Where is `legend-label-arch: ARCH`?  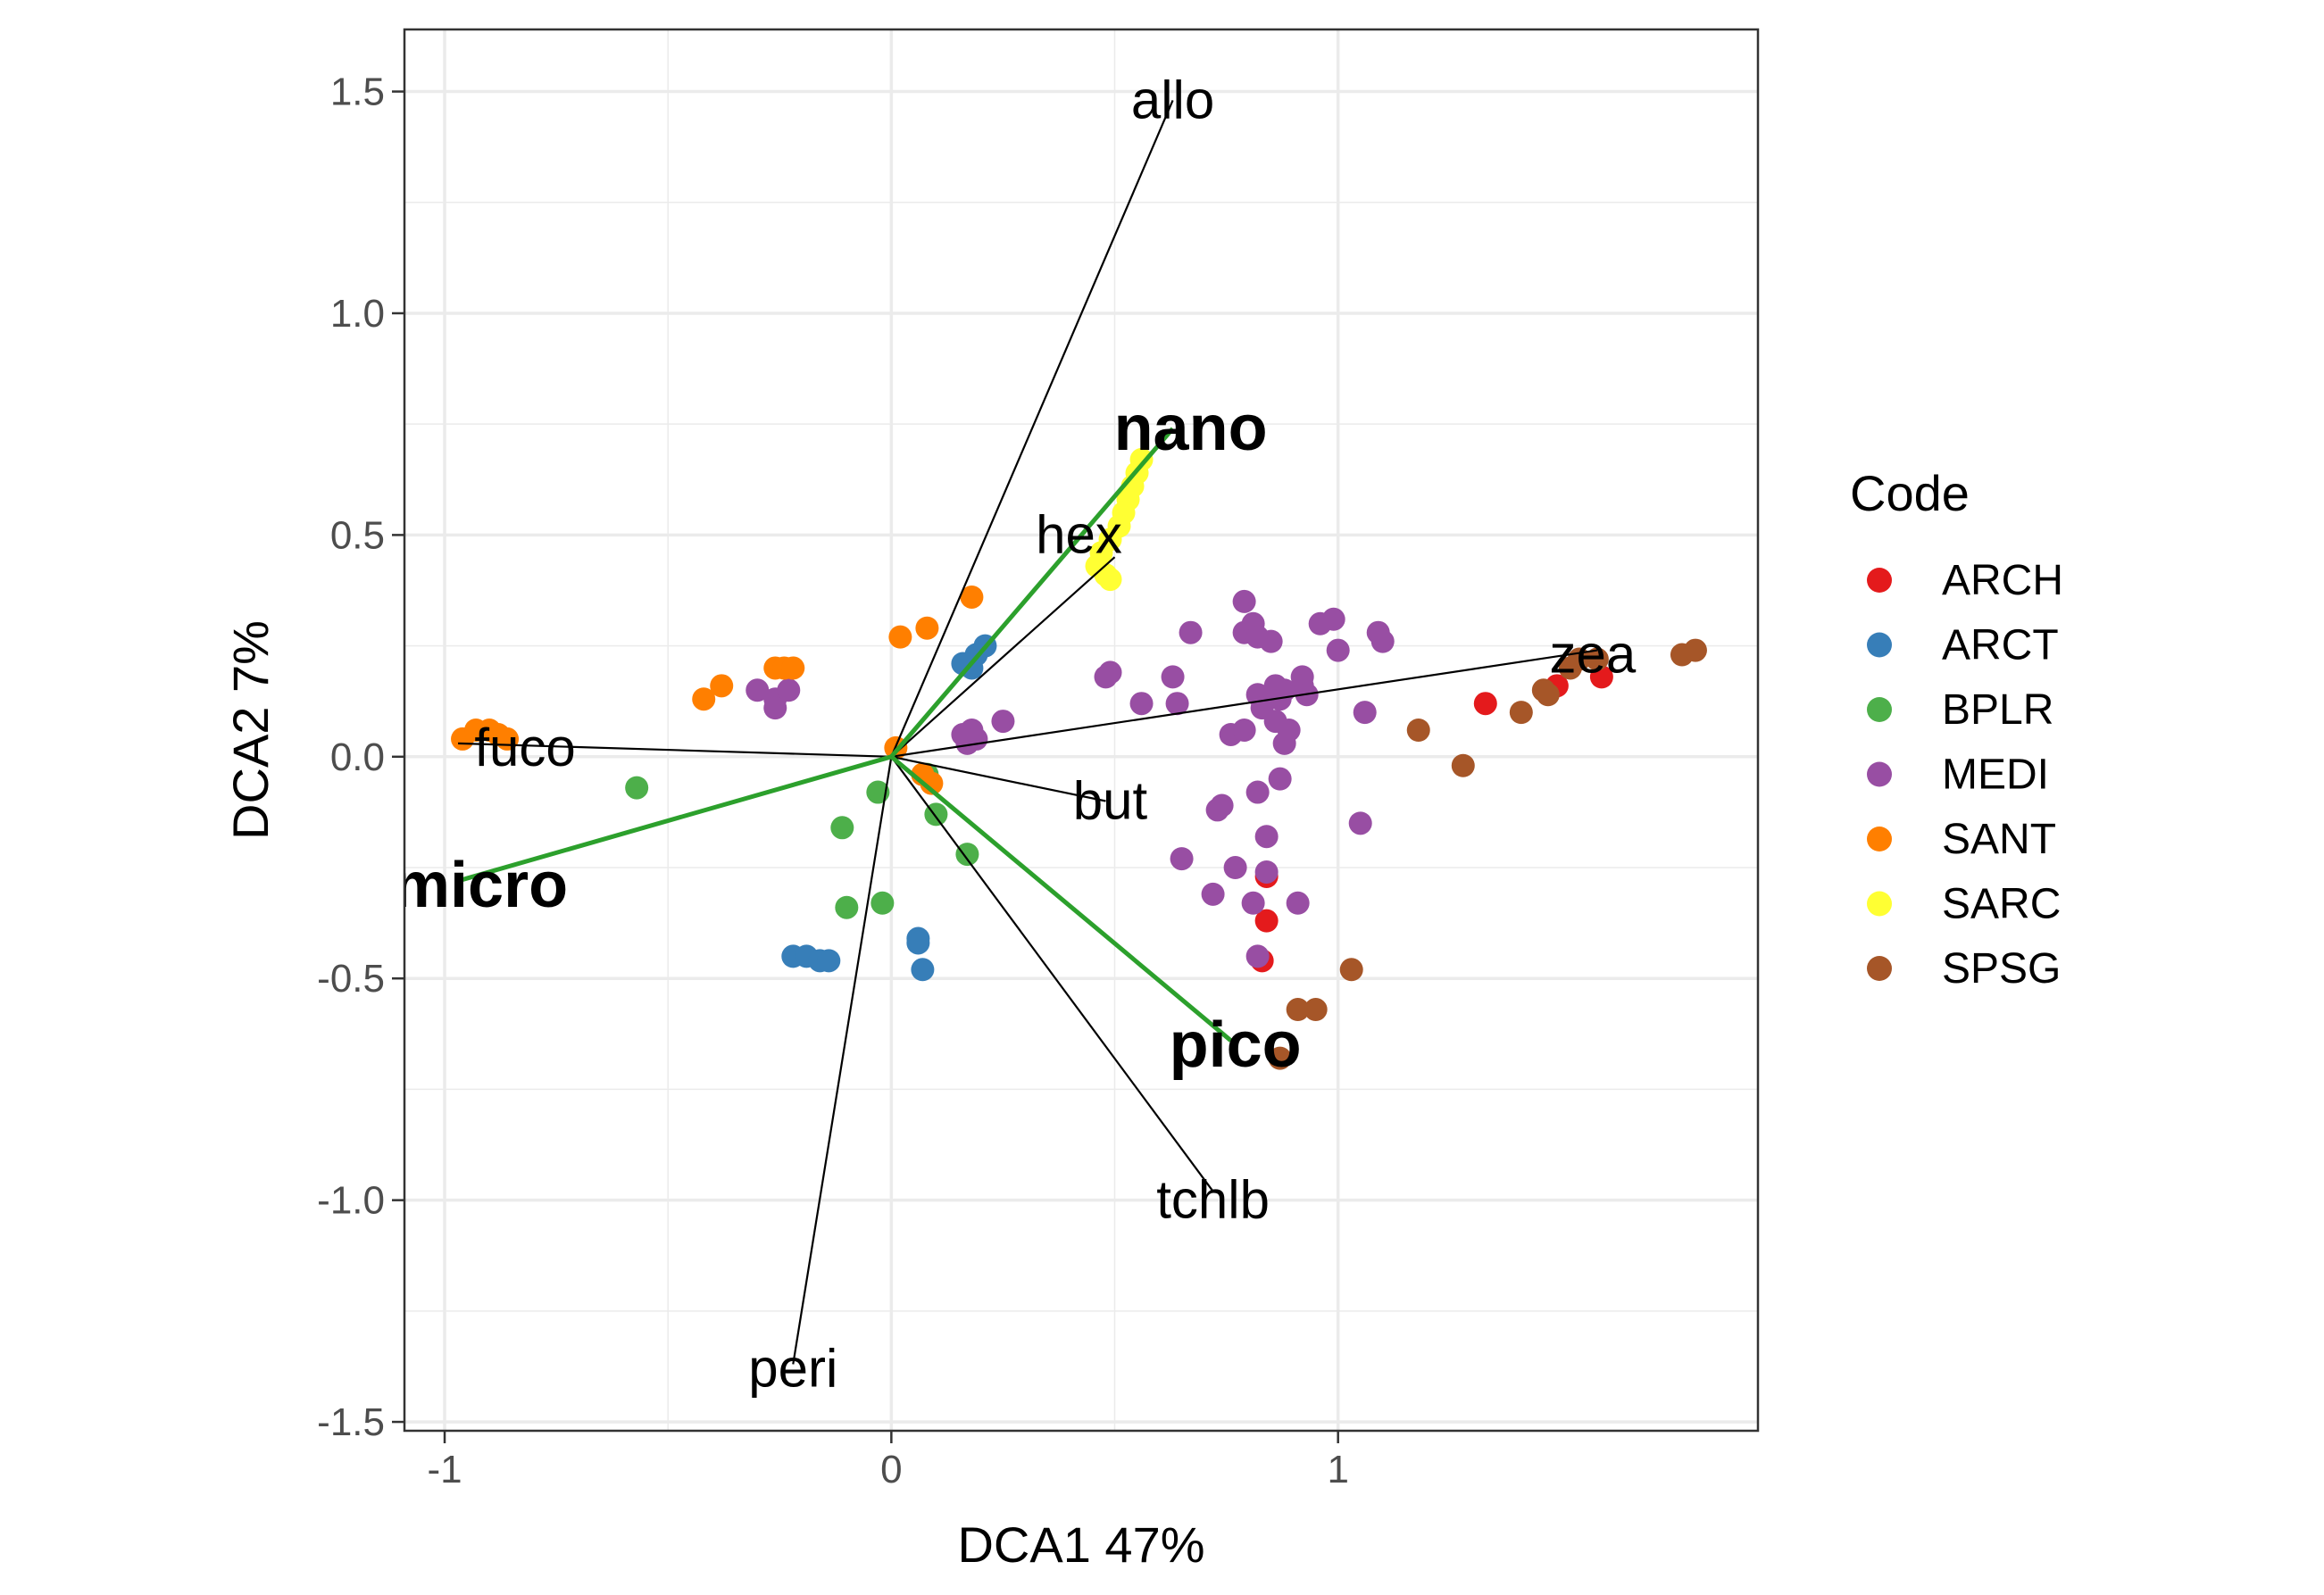
legend-label-arch: ARCH is located at coordinates (2002, 580).